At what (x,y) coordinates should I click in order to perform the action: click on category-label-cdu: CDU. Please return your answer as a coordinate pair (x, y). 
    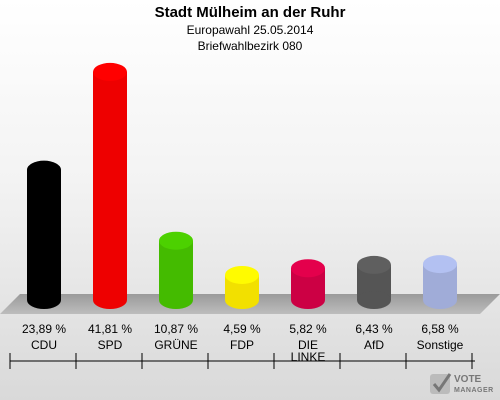
    Looking at the image, I should click on (44, 345).